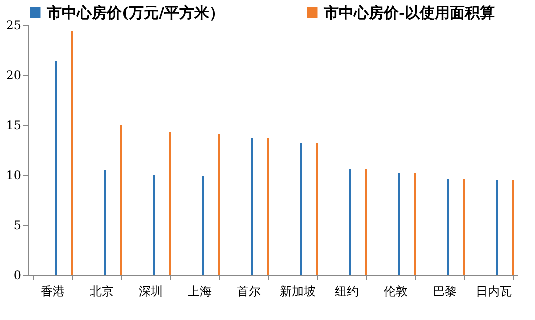 The height and width of the screenshot is (320, 535). What do you see at coordinates (249, 291) in the screenshot?
I see `x-tick-label: 首尔` at bounding box center [249, 291].